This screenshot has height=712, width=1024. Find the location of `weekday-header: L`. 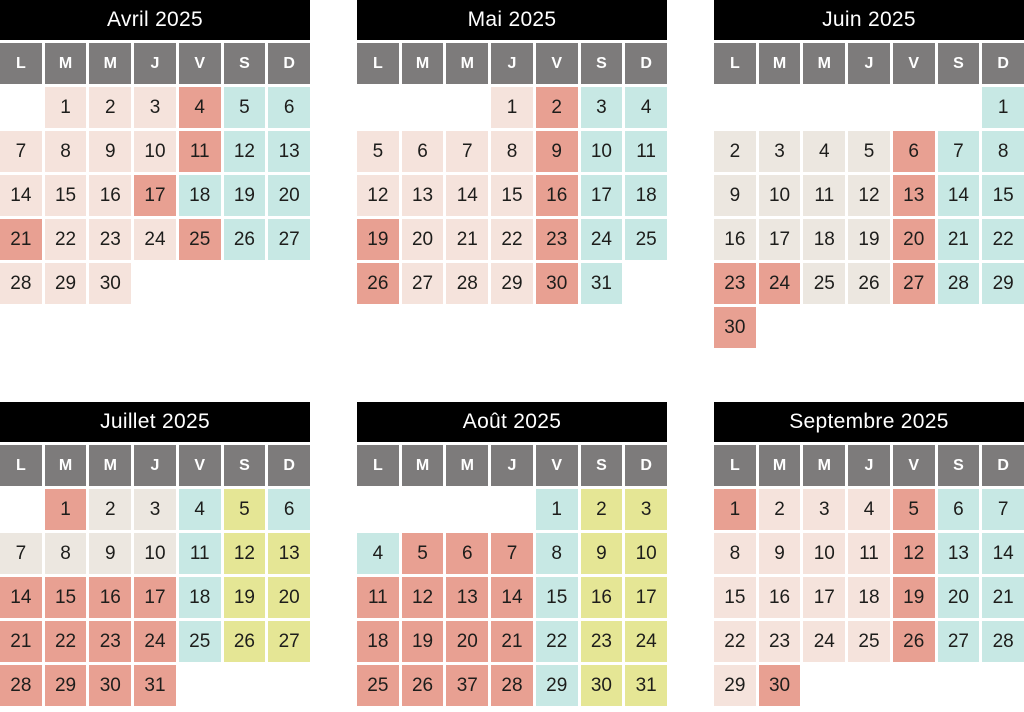

weekday-header: L is located at coordinates (21, 465).